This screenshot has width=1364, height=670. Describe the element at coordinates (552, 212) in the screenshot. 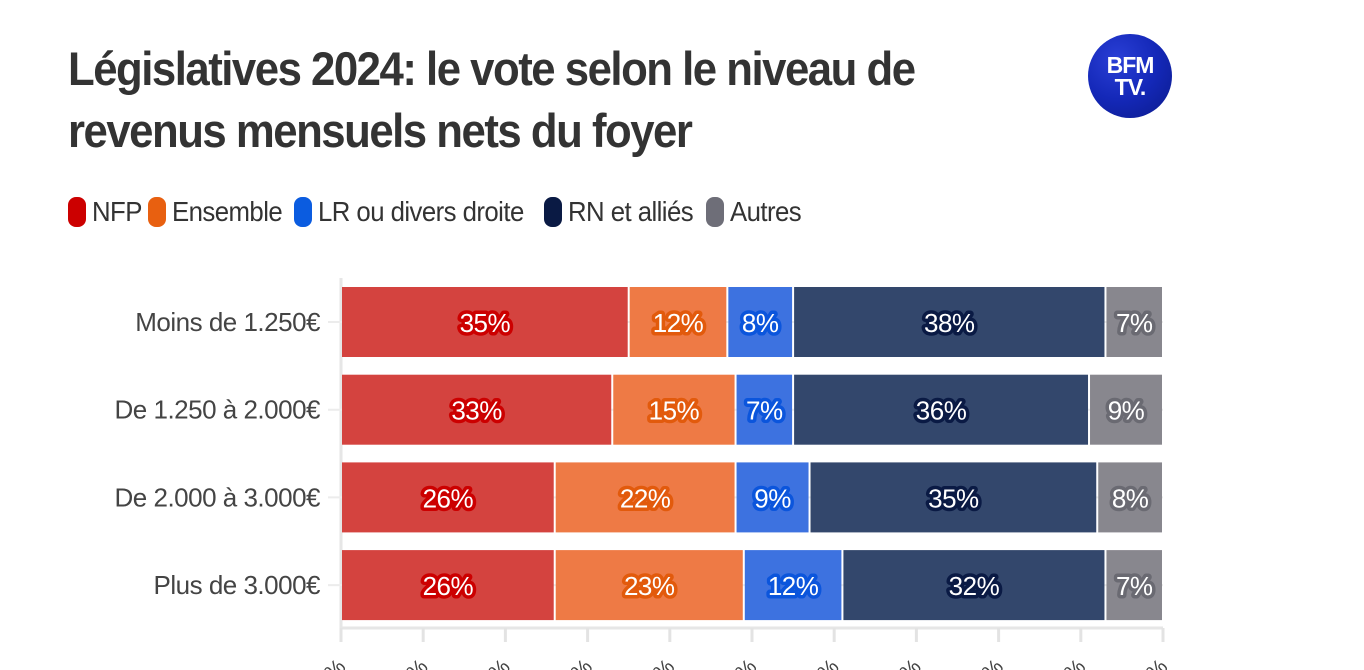

I see `legend-swatch-rn` at that location.